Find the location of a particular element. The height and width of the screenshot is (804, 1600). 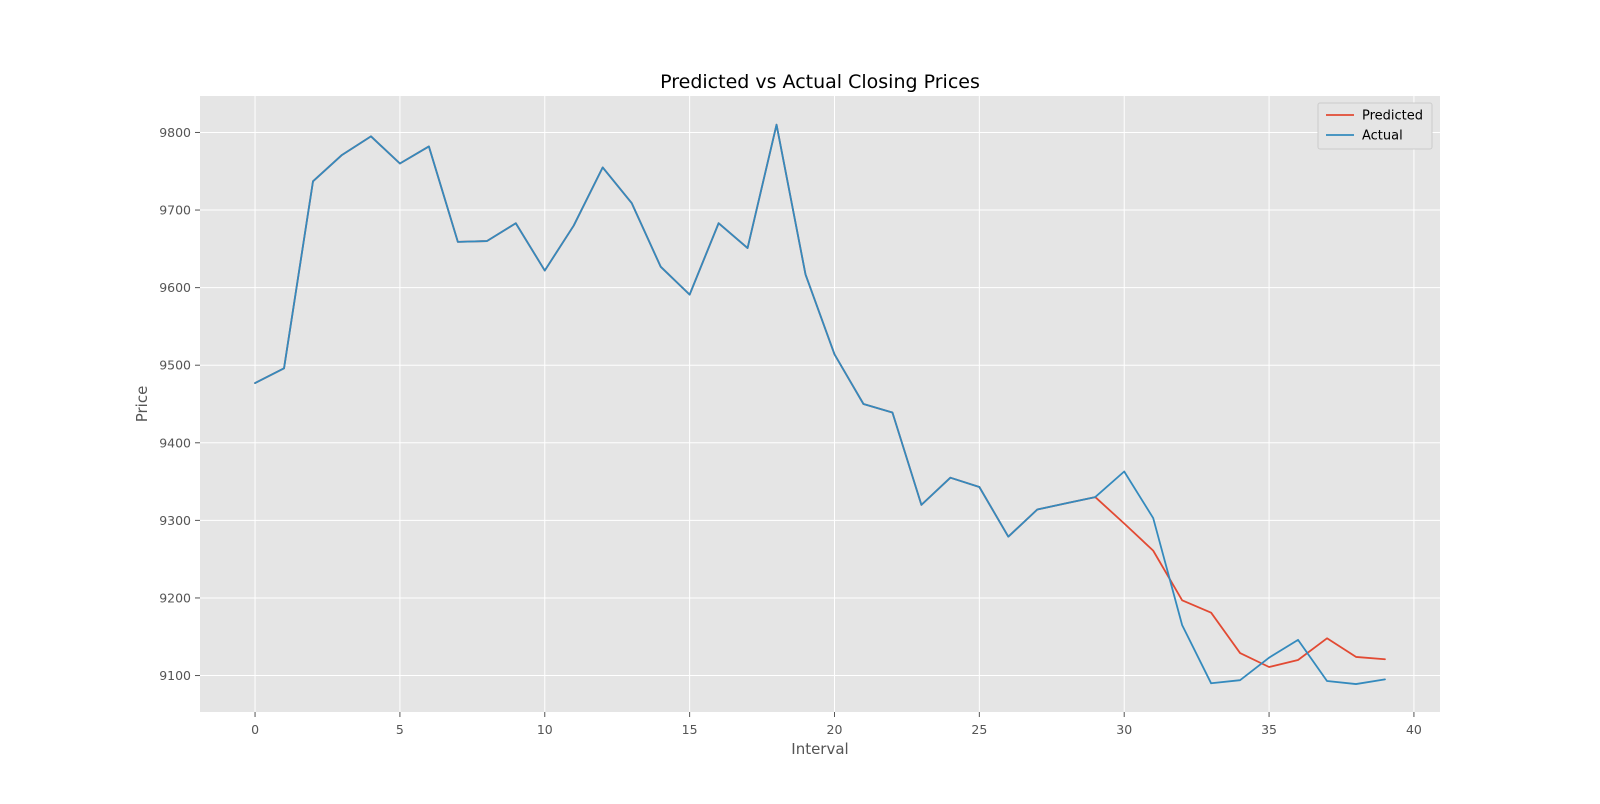

y-axis-ticks: 9100 9200 9300 9400 9500 9600 9700 9800 is located at coordinates (179, 404).